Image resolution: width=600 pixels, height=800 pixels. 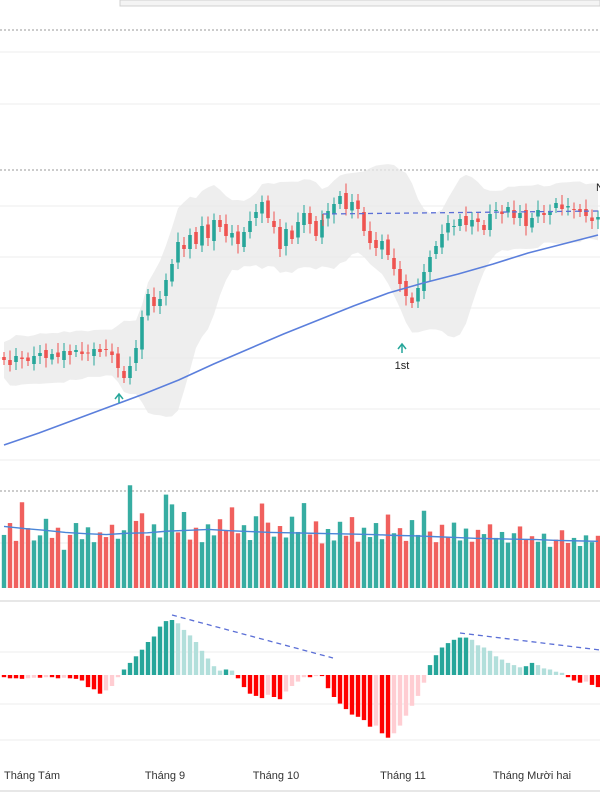 What do you see at coordinates (32, 776) in the screenshot?
I see `x-tick-label: Tháng Tám` at bounding box center [32, 776].